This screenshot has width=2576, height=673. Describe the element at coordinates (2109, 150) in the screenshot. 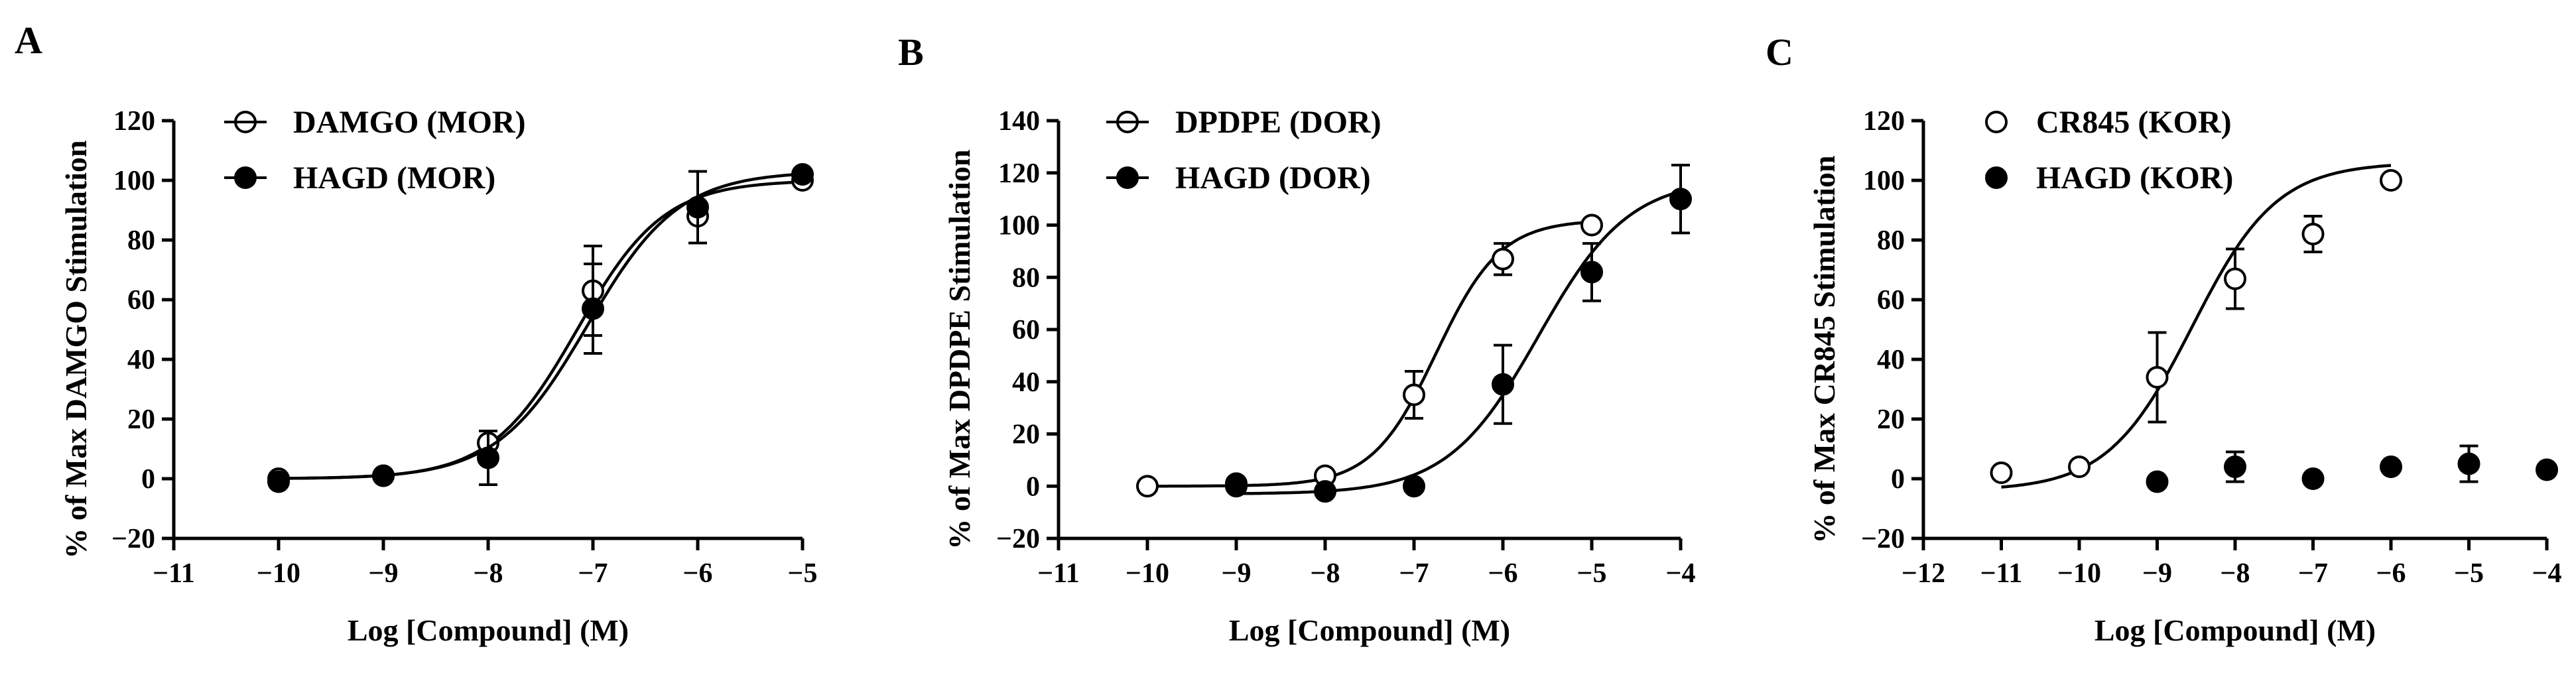

I see `panel-c-legend: CR845 (KOR) HAGD (KOR)` at that location.